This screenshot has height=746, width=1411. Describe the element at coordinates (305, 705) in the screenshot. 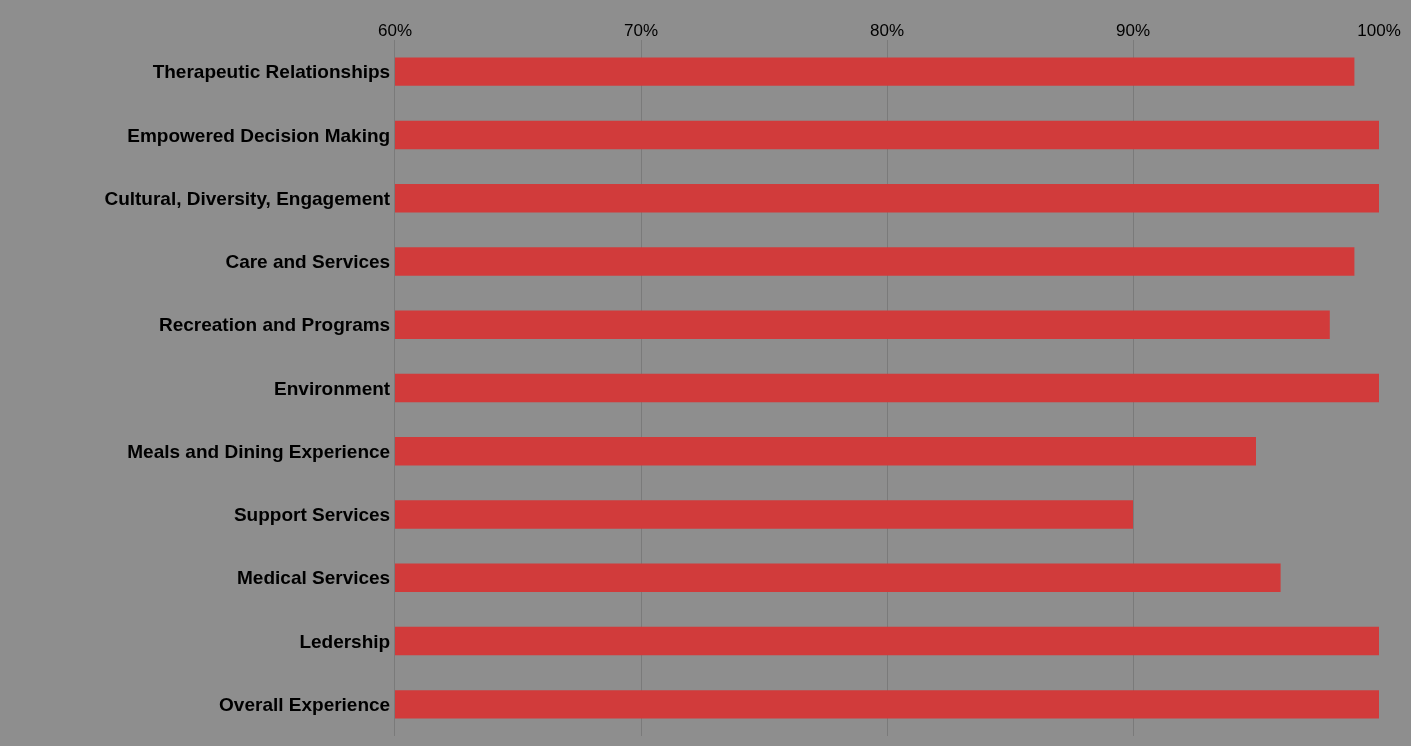

I see `y-tick-label: Overall Experience` at that location.